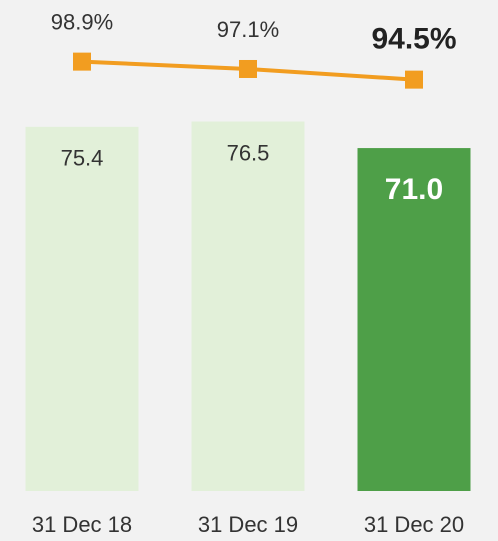 Image resolution: width=498 pixels, height=541 pixels. I want to click on bar-value-label: 75.4, so click(82, 158).